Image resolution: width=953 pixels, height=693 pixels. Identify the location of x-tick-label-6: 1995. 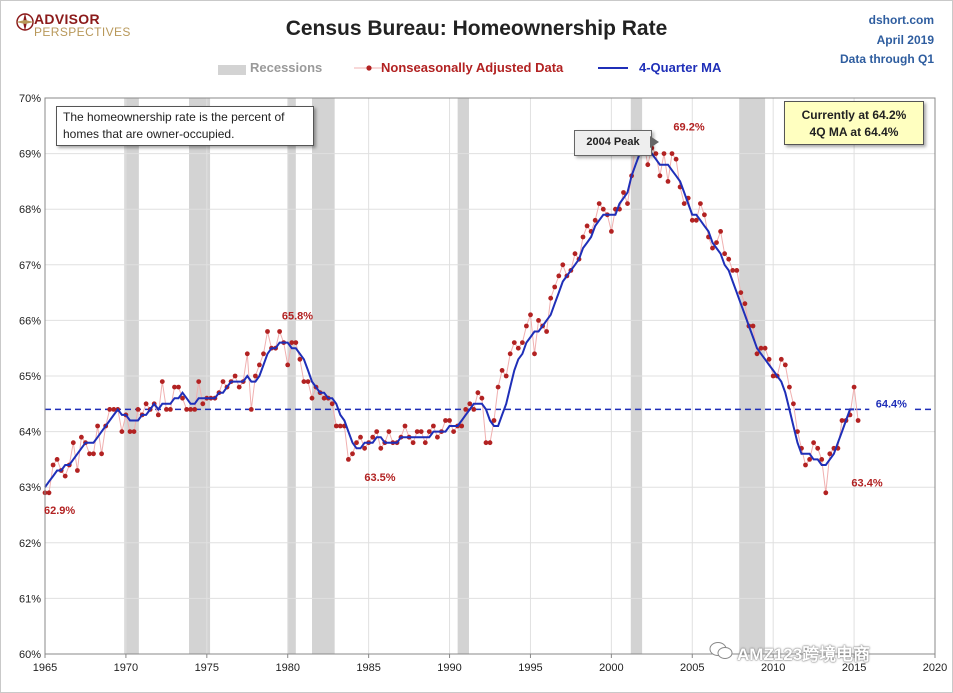
(530, 668).